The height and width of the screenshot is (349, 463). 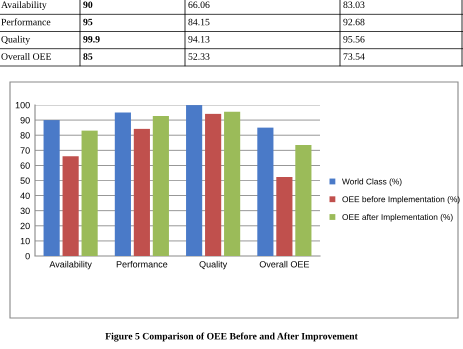 What do you see at coordinates (26, 56) in the screenshot?
I see `text: Overall OEE` at bounding box center [26, 56].